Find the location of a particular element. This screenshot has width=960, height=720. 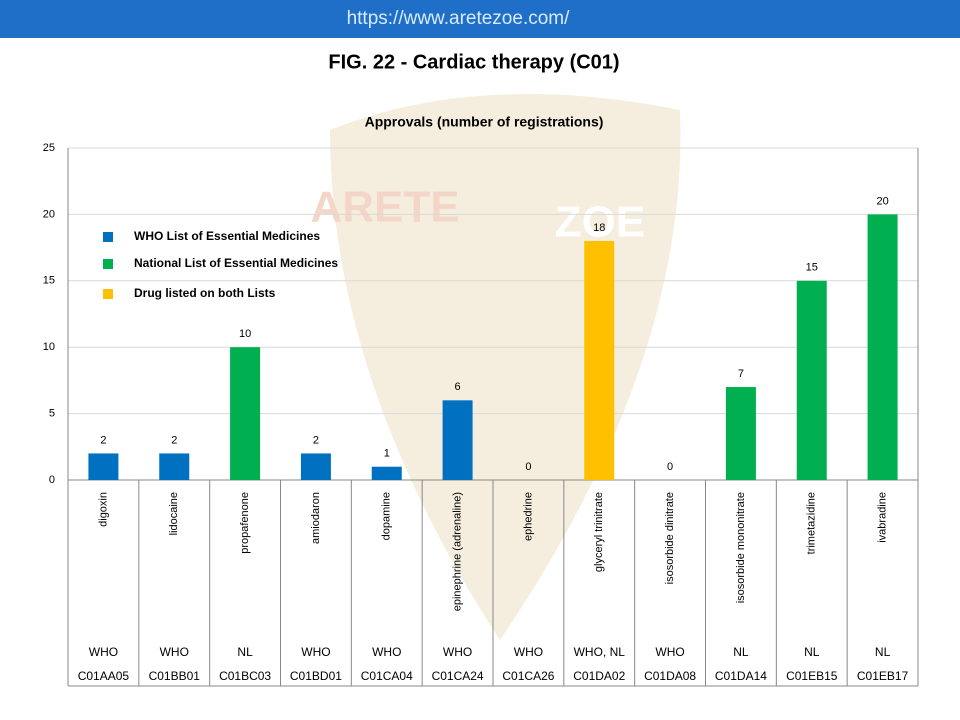

value-label: 20 is located at coordinates (882, 201).